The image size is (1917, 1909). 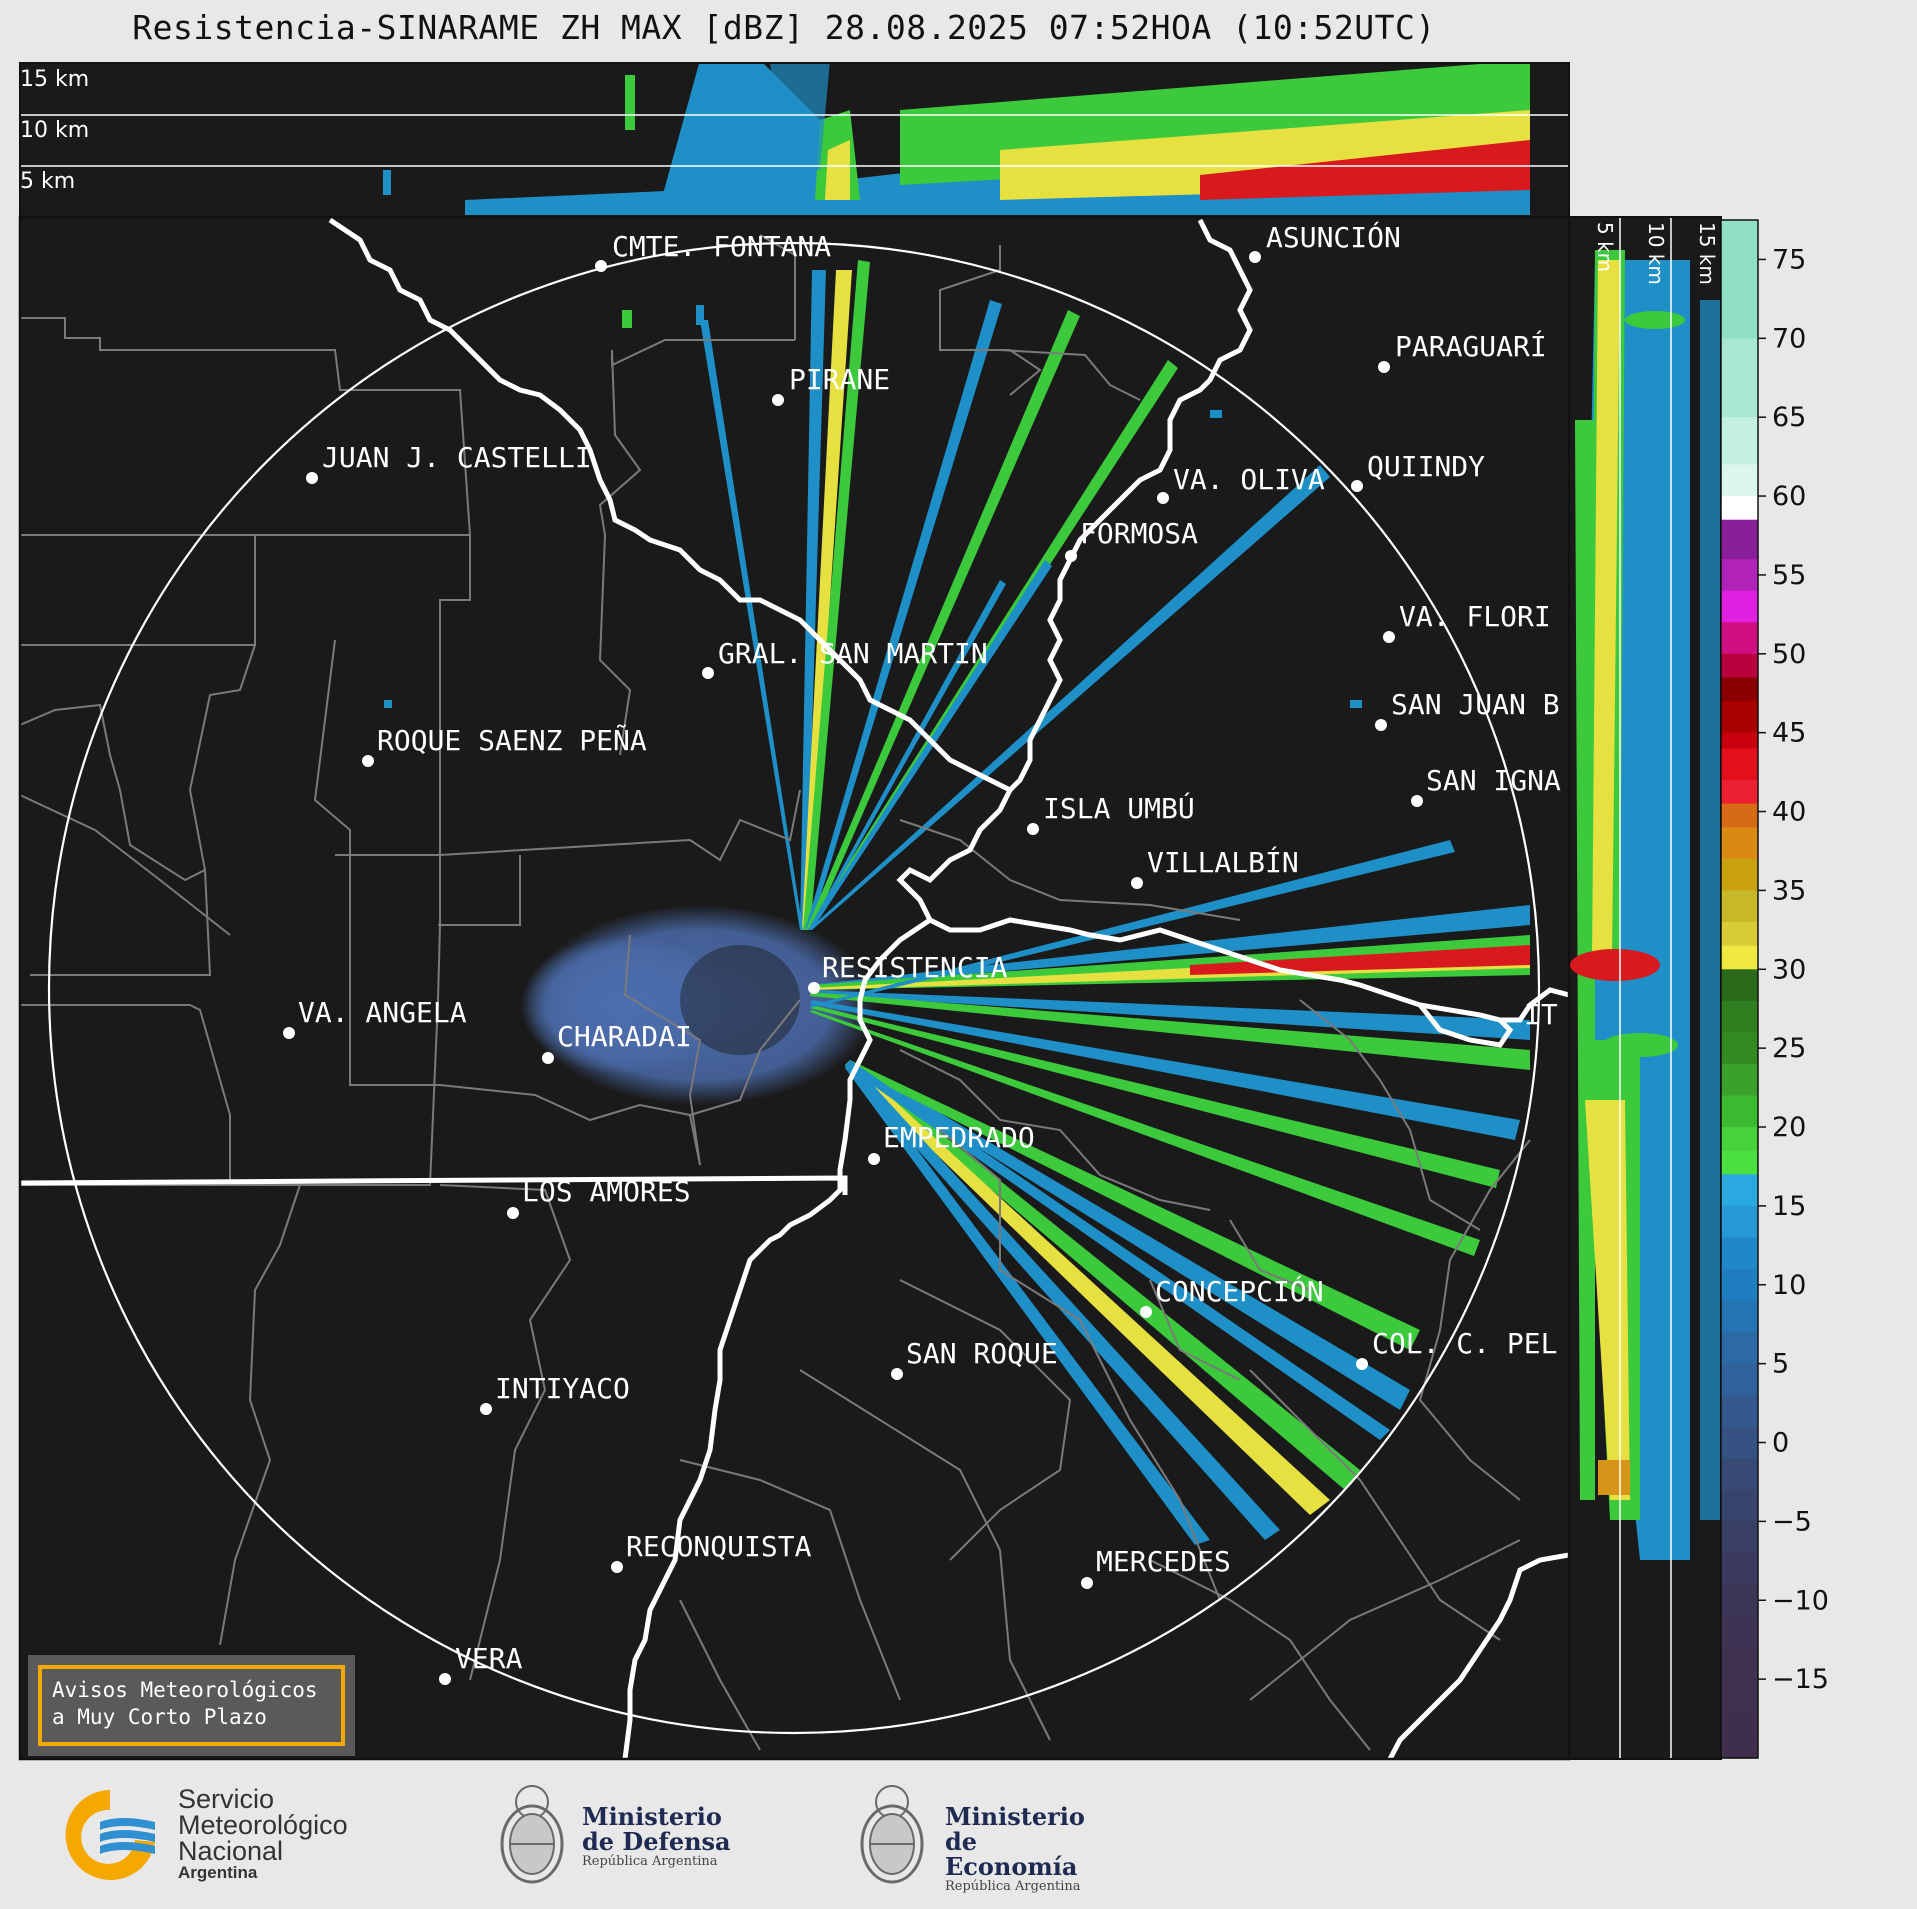 I want to click on city-resistencia: RESISTENCIA, so click(x=908, y=972).